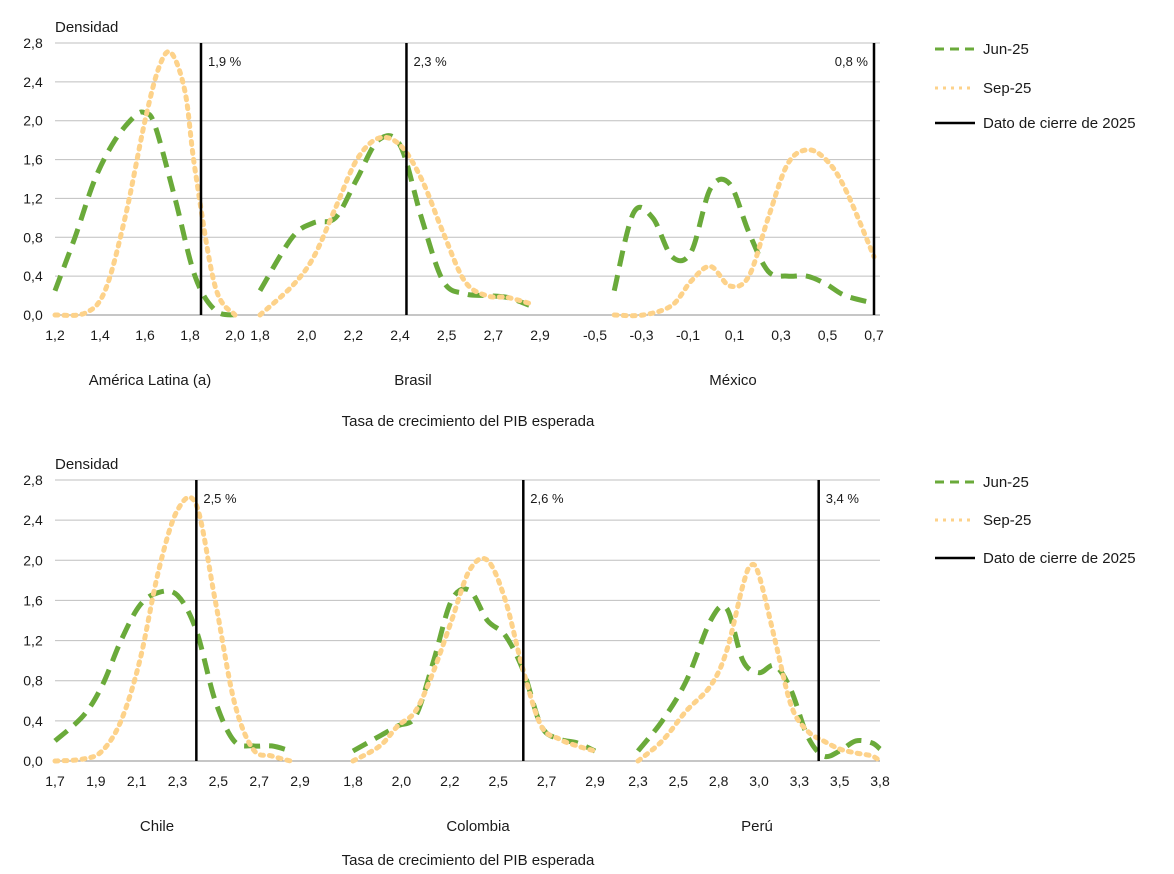 Image resolution: width=1174 pixels, height=874 pixels. Describe the element at coordinates (145, 335) in the screenshot. I see `x-tick-label: 1,6` at that location.